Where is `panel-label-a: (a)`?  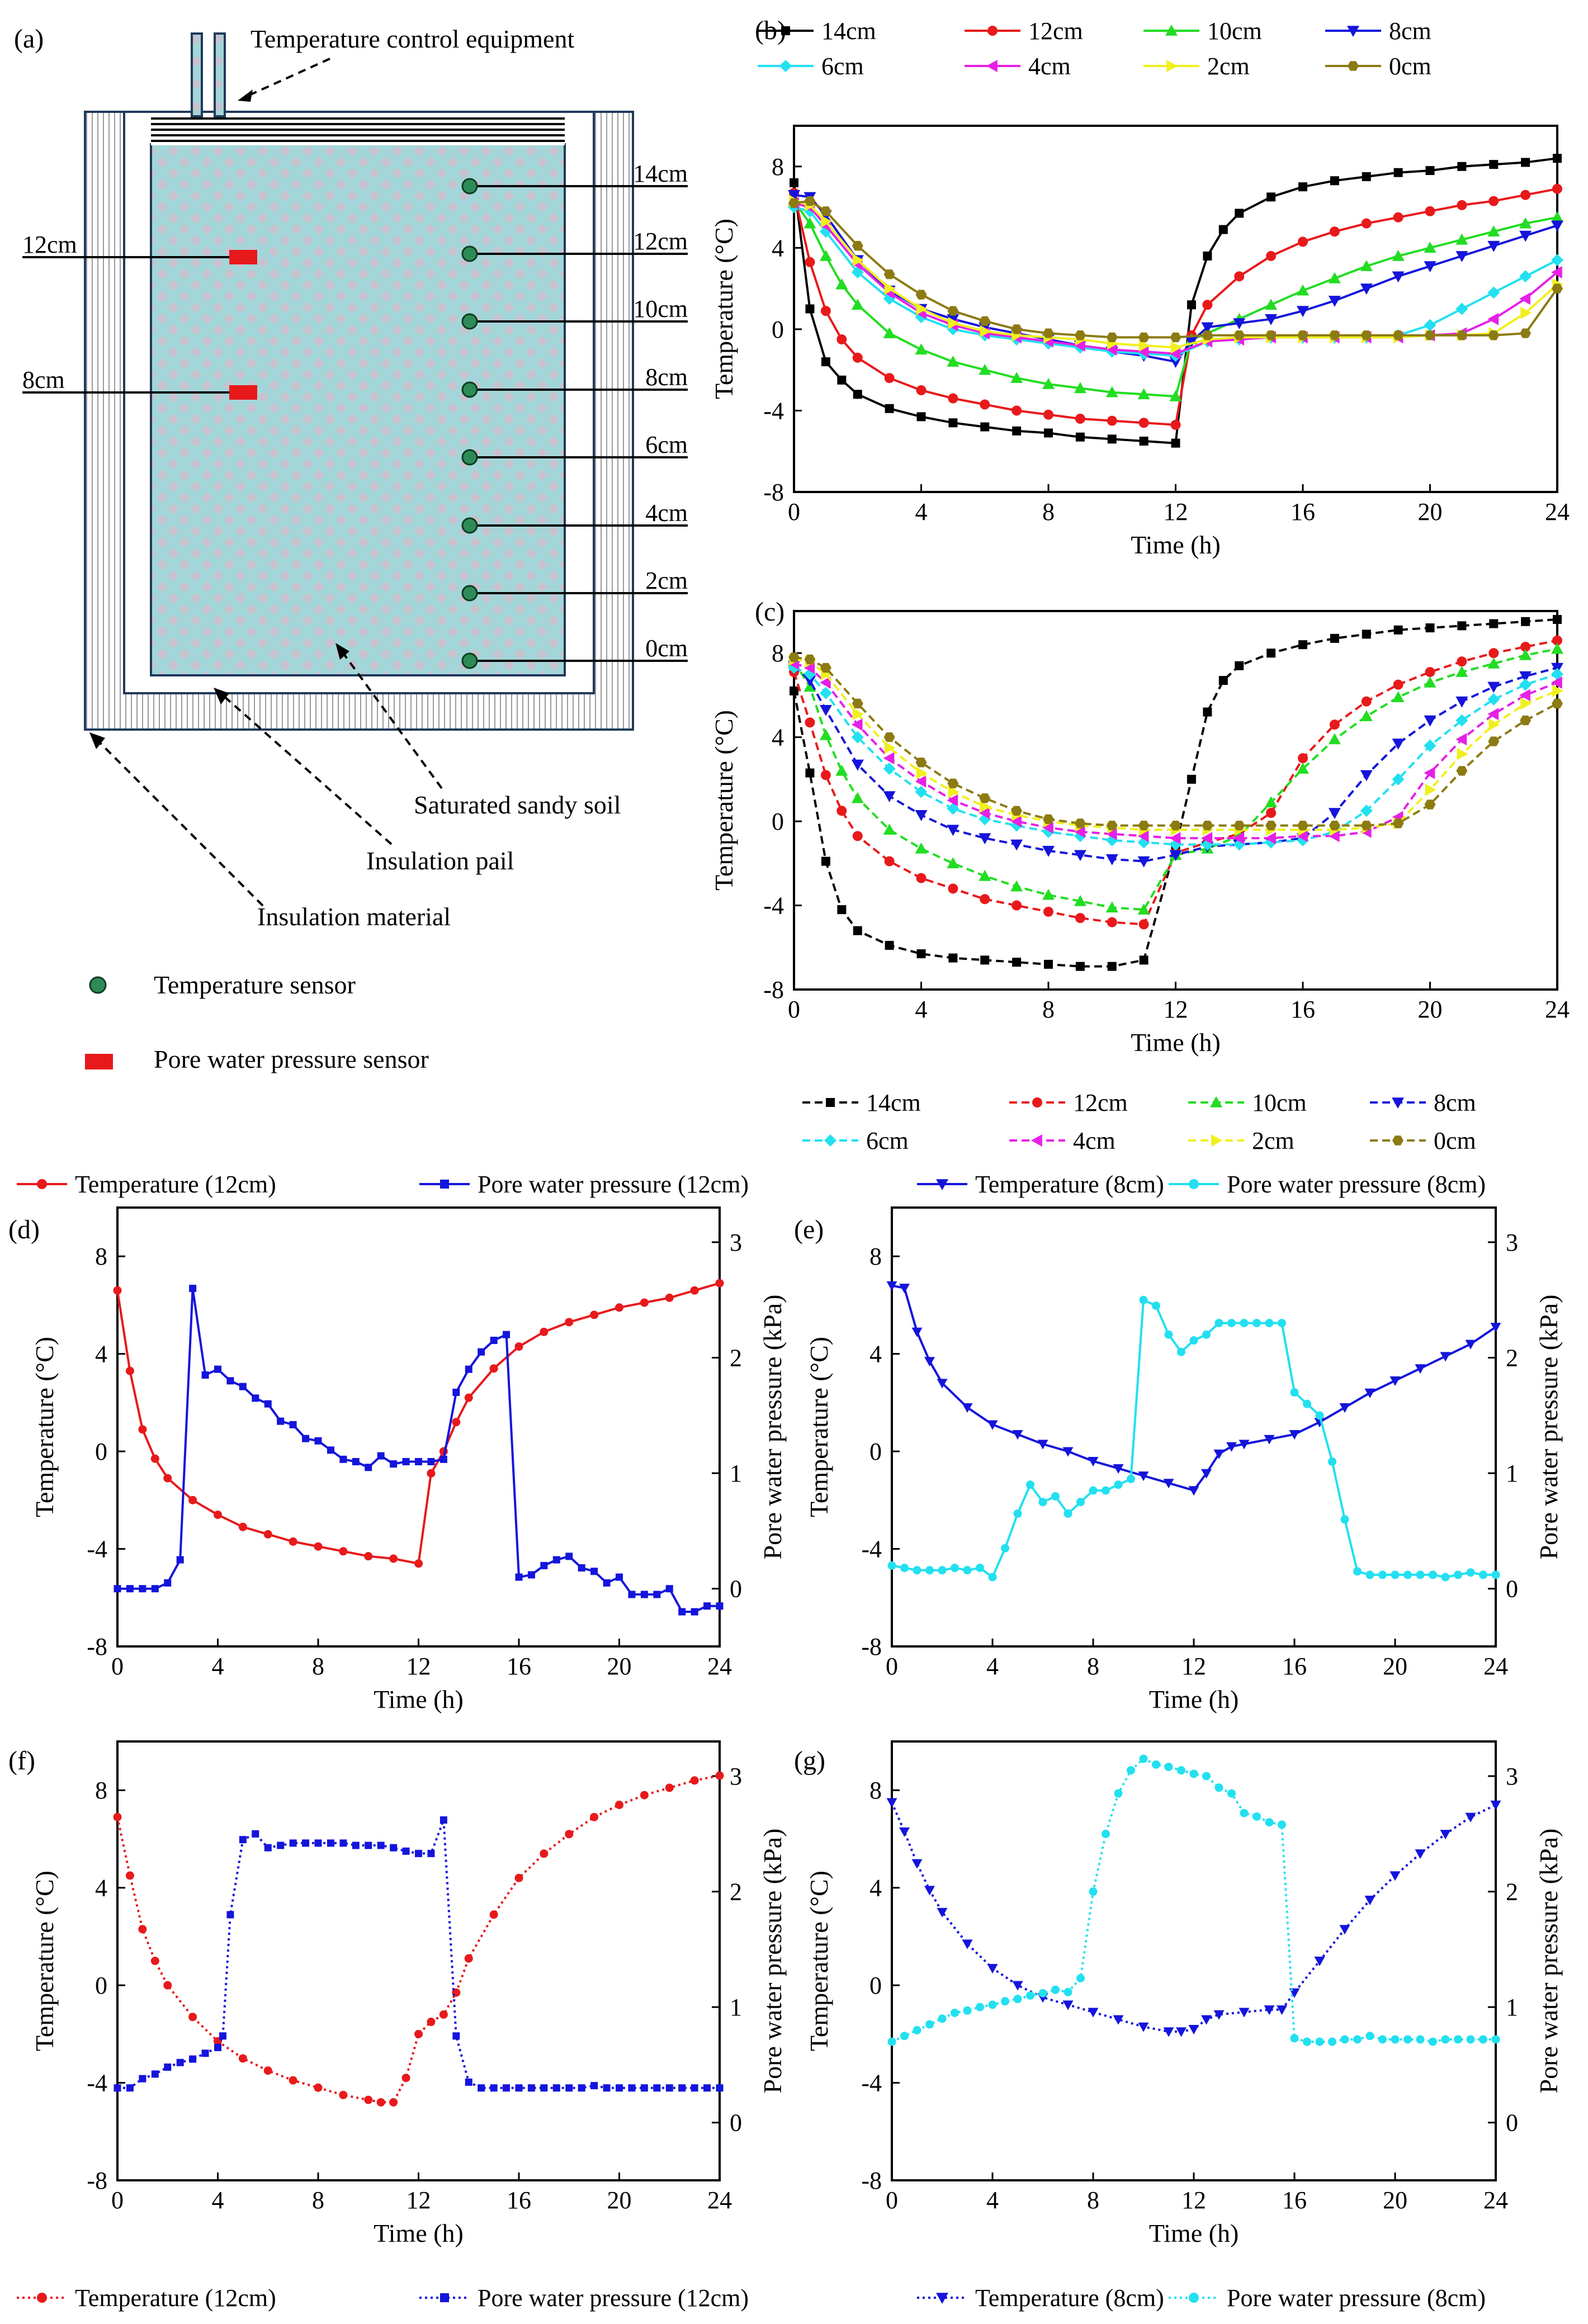
panel-label-a: (a) is located at coordinates (29, 39).